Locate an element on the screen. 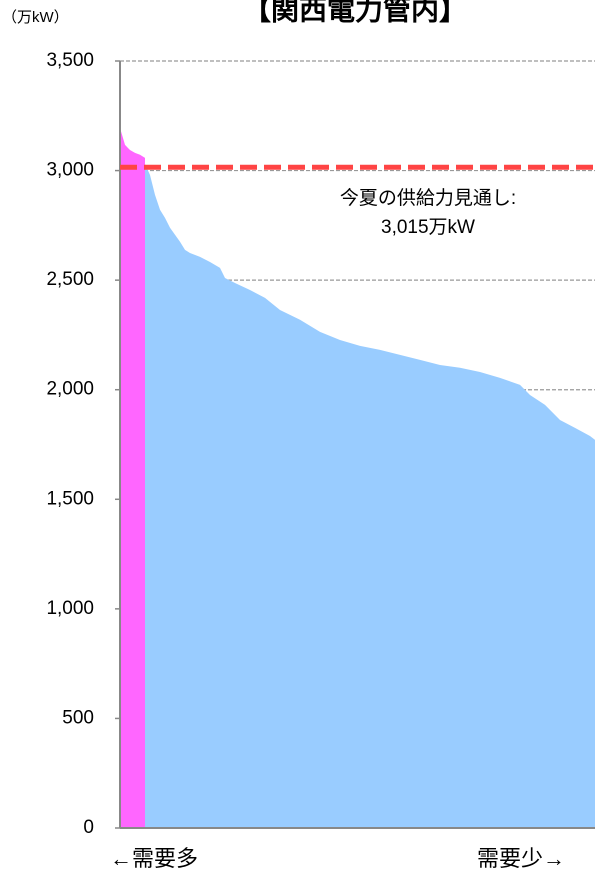  supply-label: 3,015万kW is located at coordinates (428, 227).